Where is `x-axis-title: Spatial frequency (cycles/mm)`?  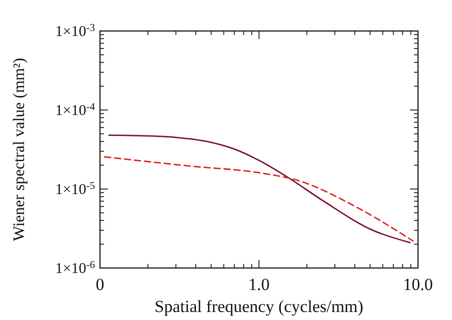
x-axis-title: Spatial frequency (cycles/mm) is located at coordinates (259, 306).